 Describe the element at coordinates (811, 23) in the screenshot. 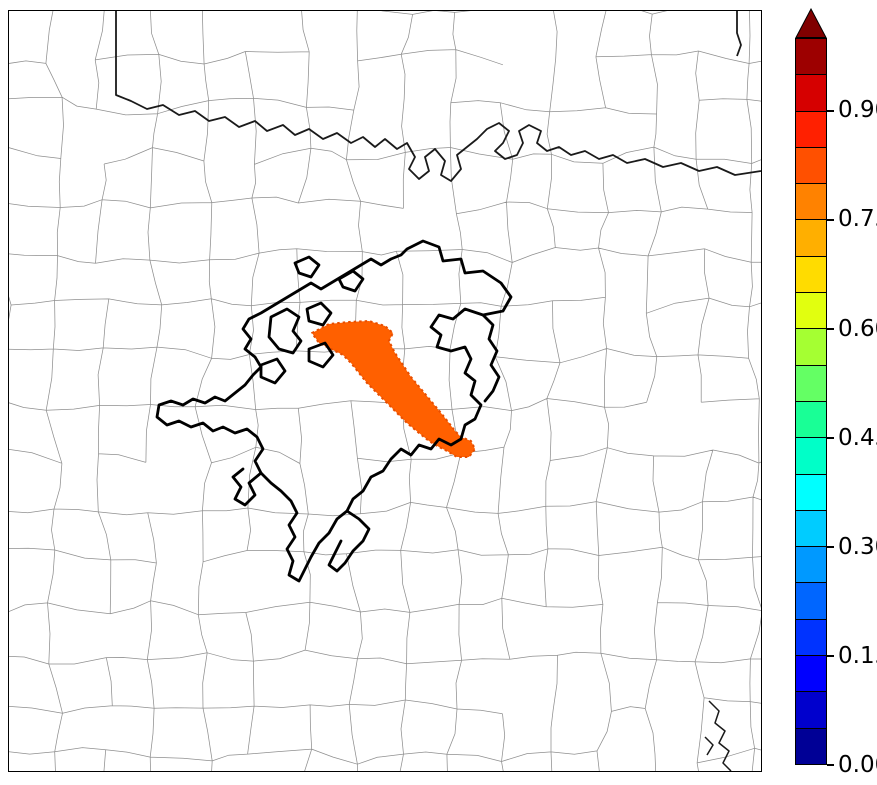

I see `colorbar-extend-arrow` at that location.